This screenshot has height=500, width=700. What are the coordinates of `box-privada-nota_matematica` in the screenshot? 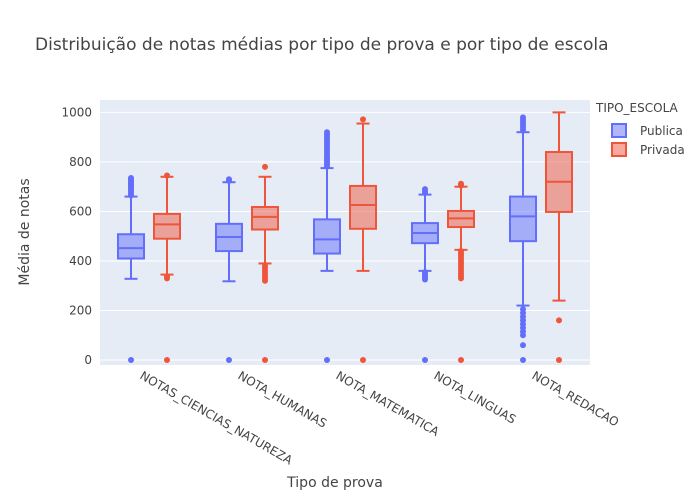 It's located at (363, 240).